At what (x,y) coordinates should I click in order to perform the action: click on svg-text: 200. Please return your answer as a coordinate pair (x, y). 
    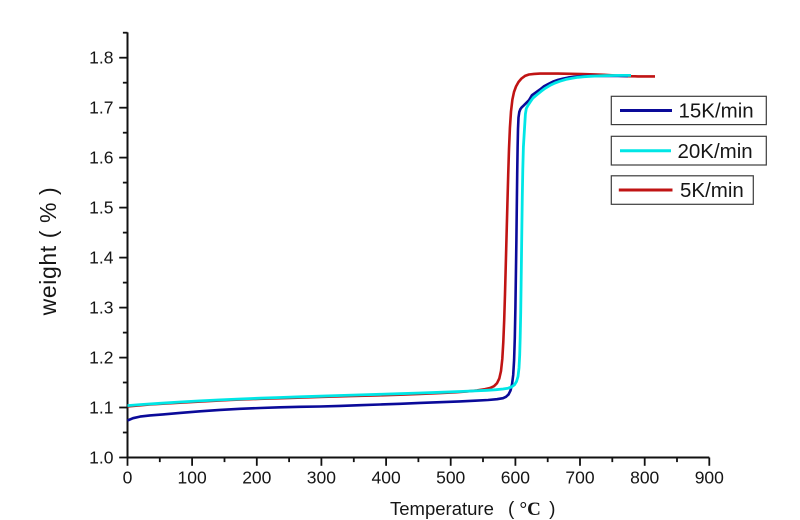
    Looking at the image, I should click on (256, 478).